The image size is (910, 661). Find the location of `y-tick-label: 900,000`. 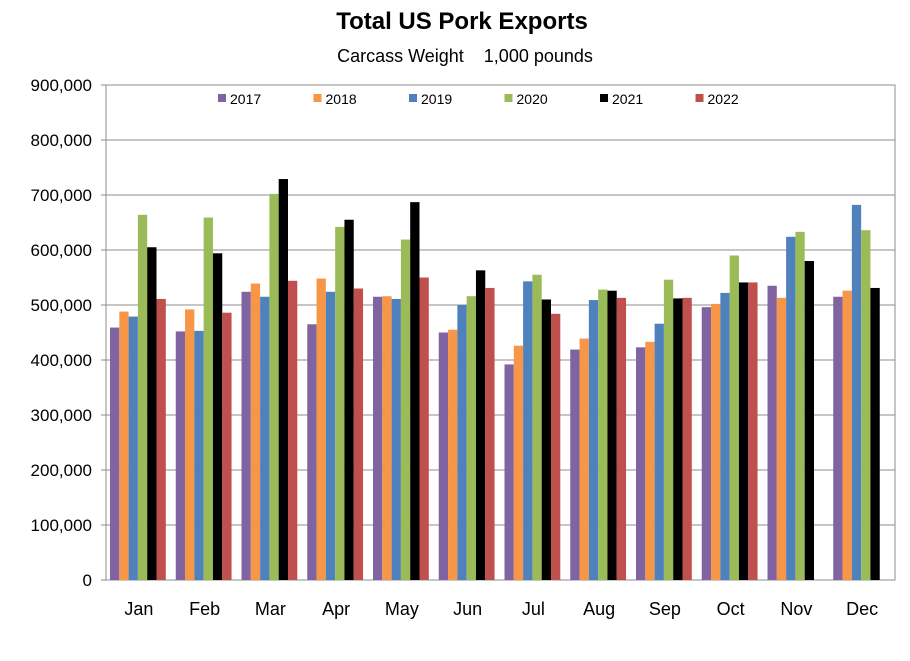

y-tick-label: 900,000 is located at coordinates (61, 85).